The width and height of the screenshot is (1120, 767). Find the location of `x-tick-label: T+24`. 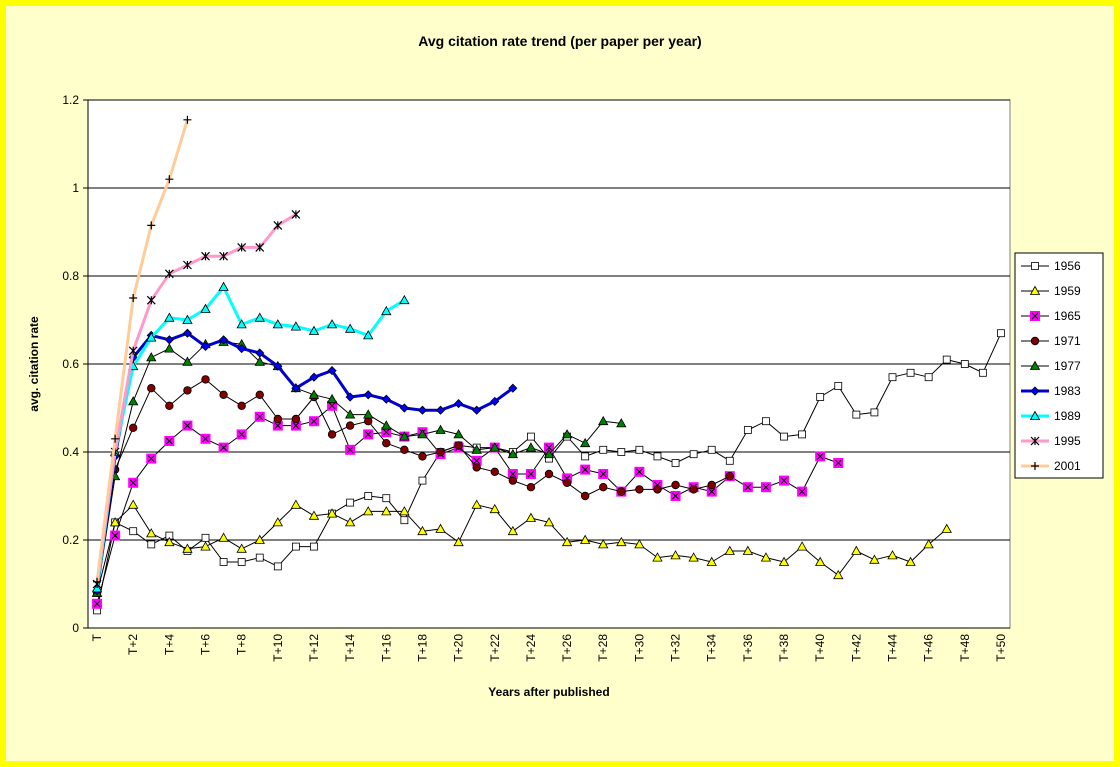

x-tick-label: T+24 is located at coordinates (531, 648).